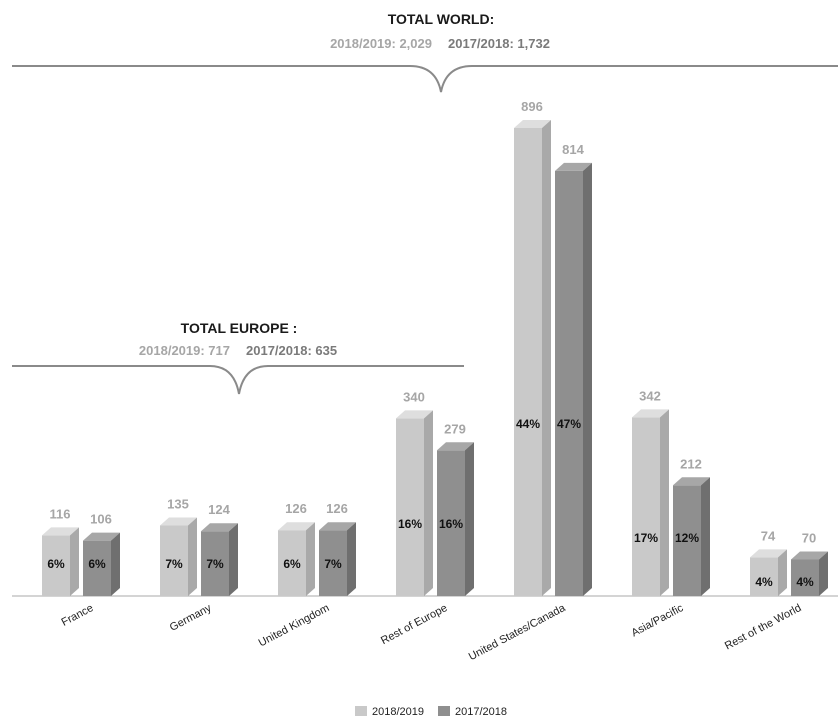 This screenshot has width=840, height=717. Describe the element at coordinates (291, 350) in the screenshot. I see `europe-total-2017: 2017/2018: 635` at that location.